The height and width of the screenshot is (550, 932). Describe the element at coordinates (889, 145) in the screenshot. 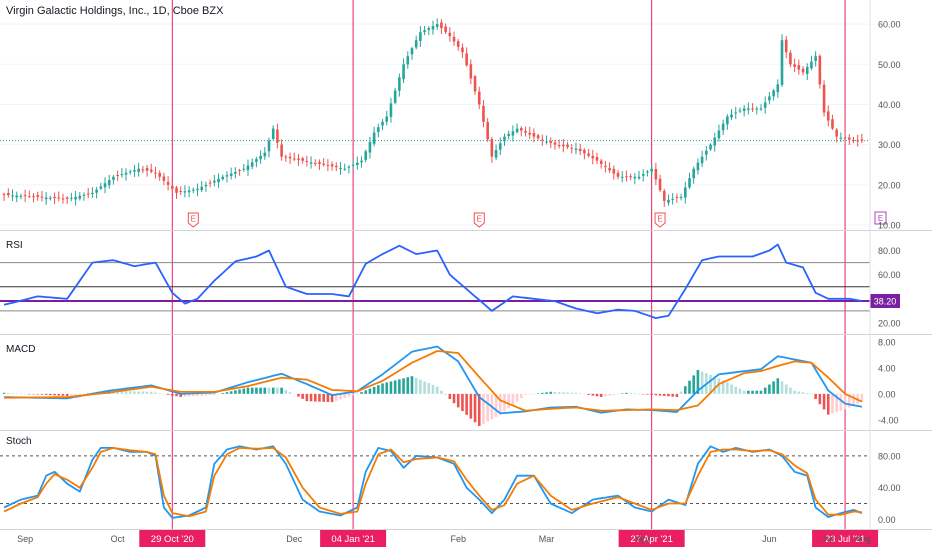

I see `price-axis-label: 30.00` at that location.